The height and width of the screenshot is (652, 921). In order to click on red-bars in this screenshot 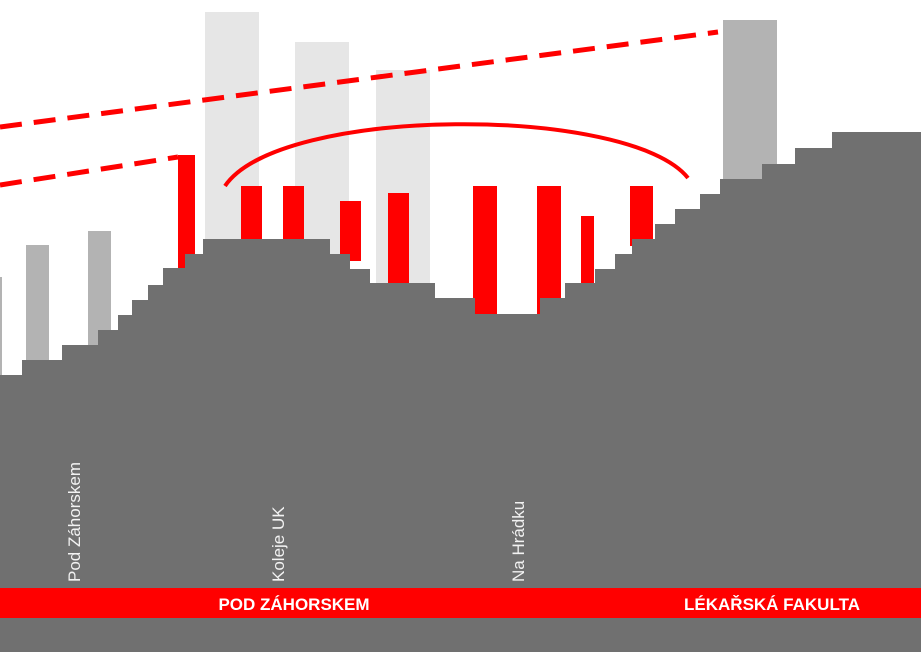, I will do `click(415, 235)`.